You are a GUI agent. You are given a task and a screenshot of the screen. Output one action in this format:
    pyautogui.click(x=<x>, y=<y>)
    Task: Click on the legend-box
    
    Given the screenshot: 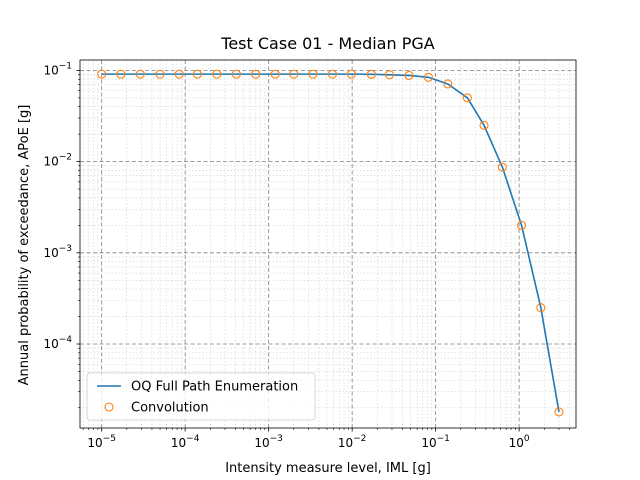 What is the action you would take?
    pyautogui.click(x=201, y=396)
    